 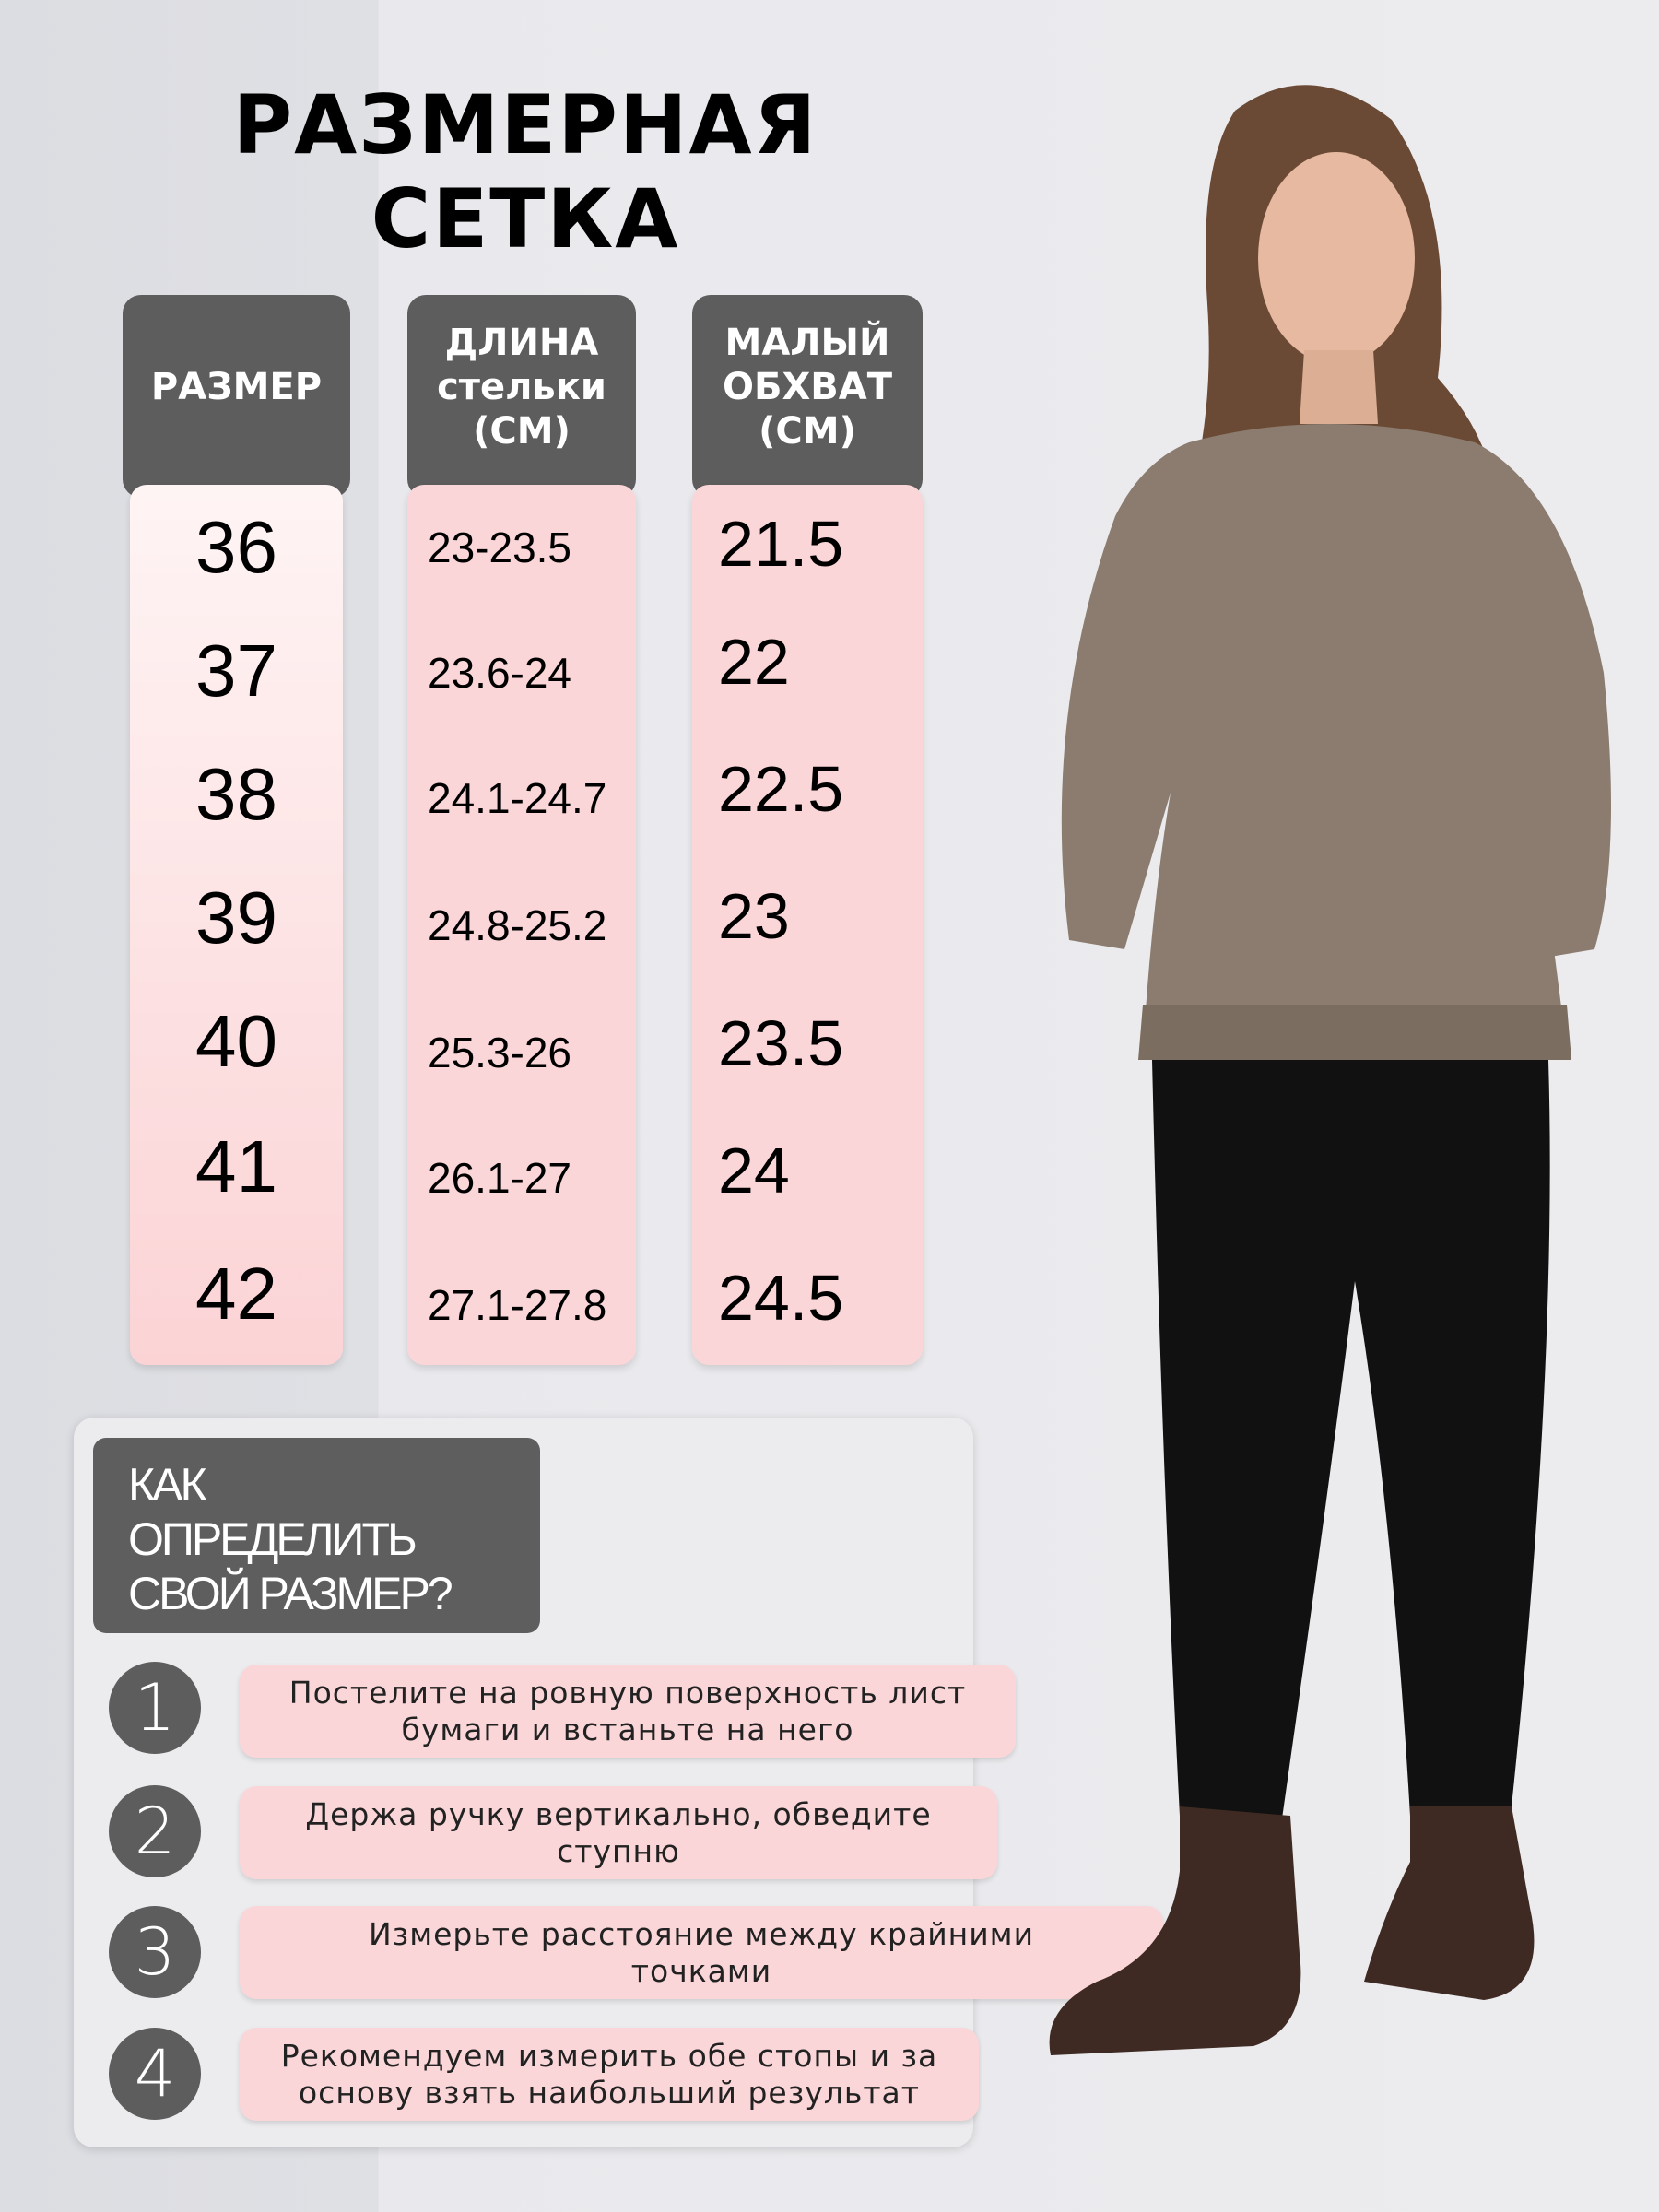 I want to click on girth-cell: 22, so click(x=754, y=661).